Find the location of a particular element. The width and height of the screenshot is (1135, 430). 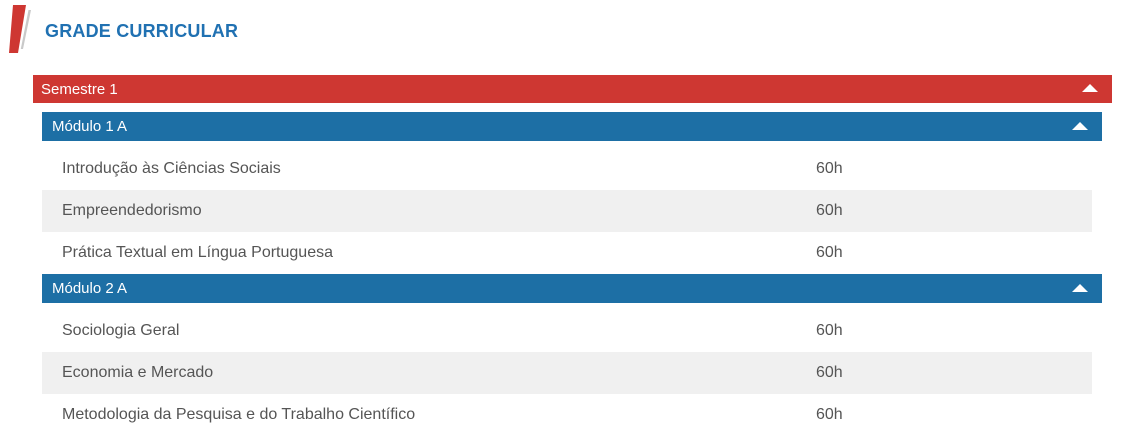

course-name: Sociologia Geral is located at coordinates (121, 330).